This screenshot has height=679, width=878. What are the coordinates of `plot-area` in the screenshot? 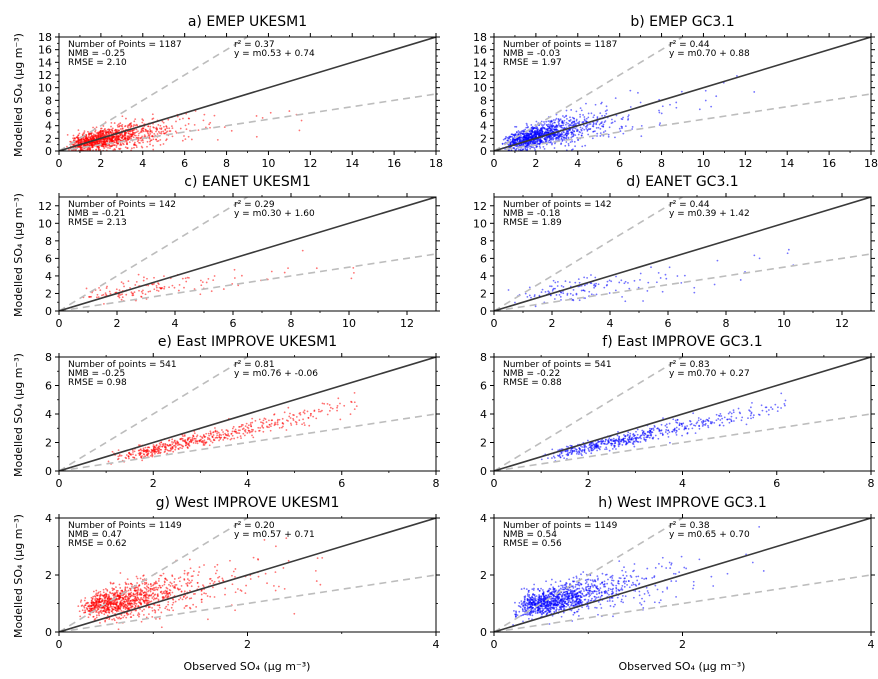 It's located at (247, 254).